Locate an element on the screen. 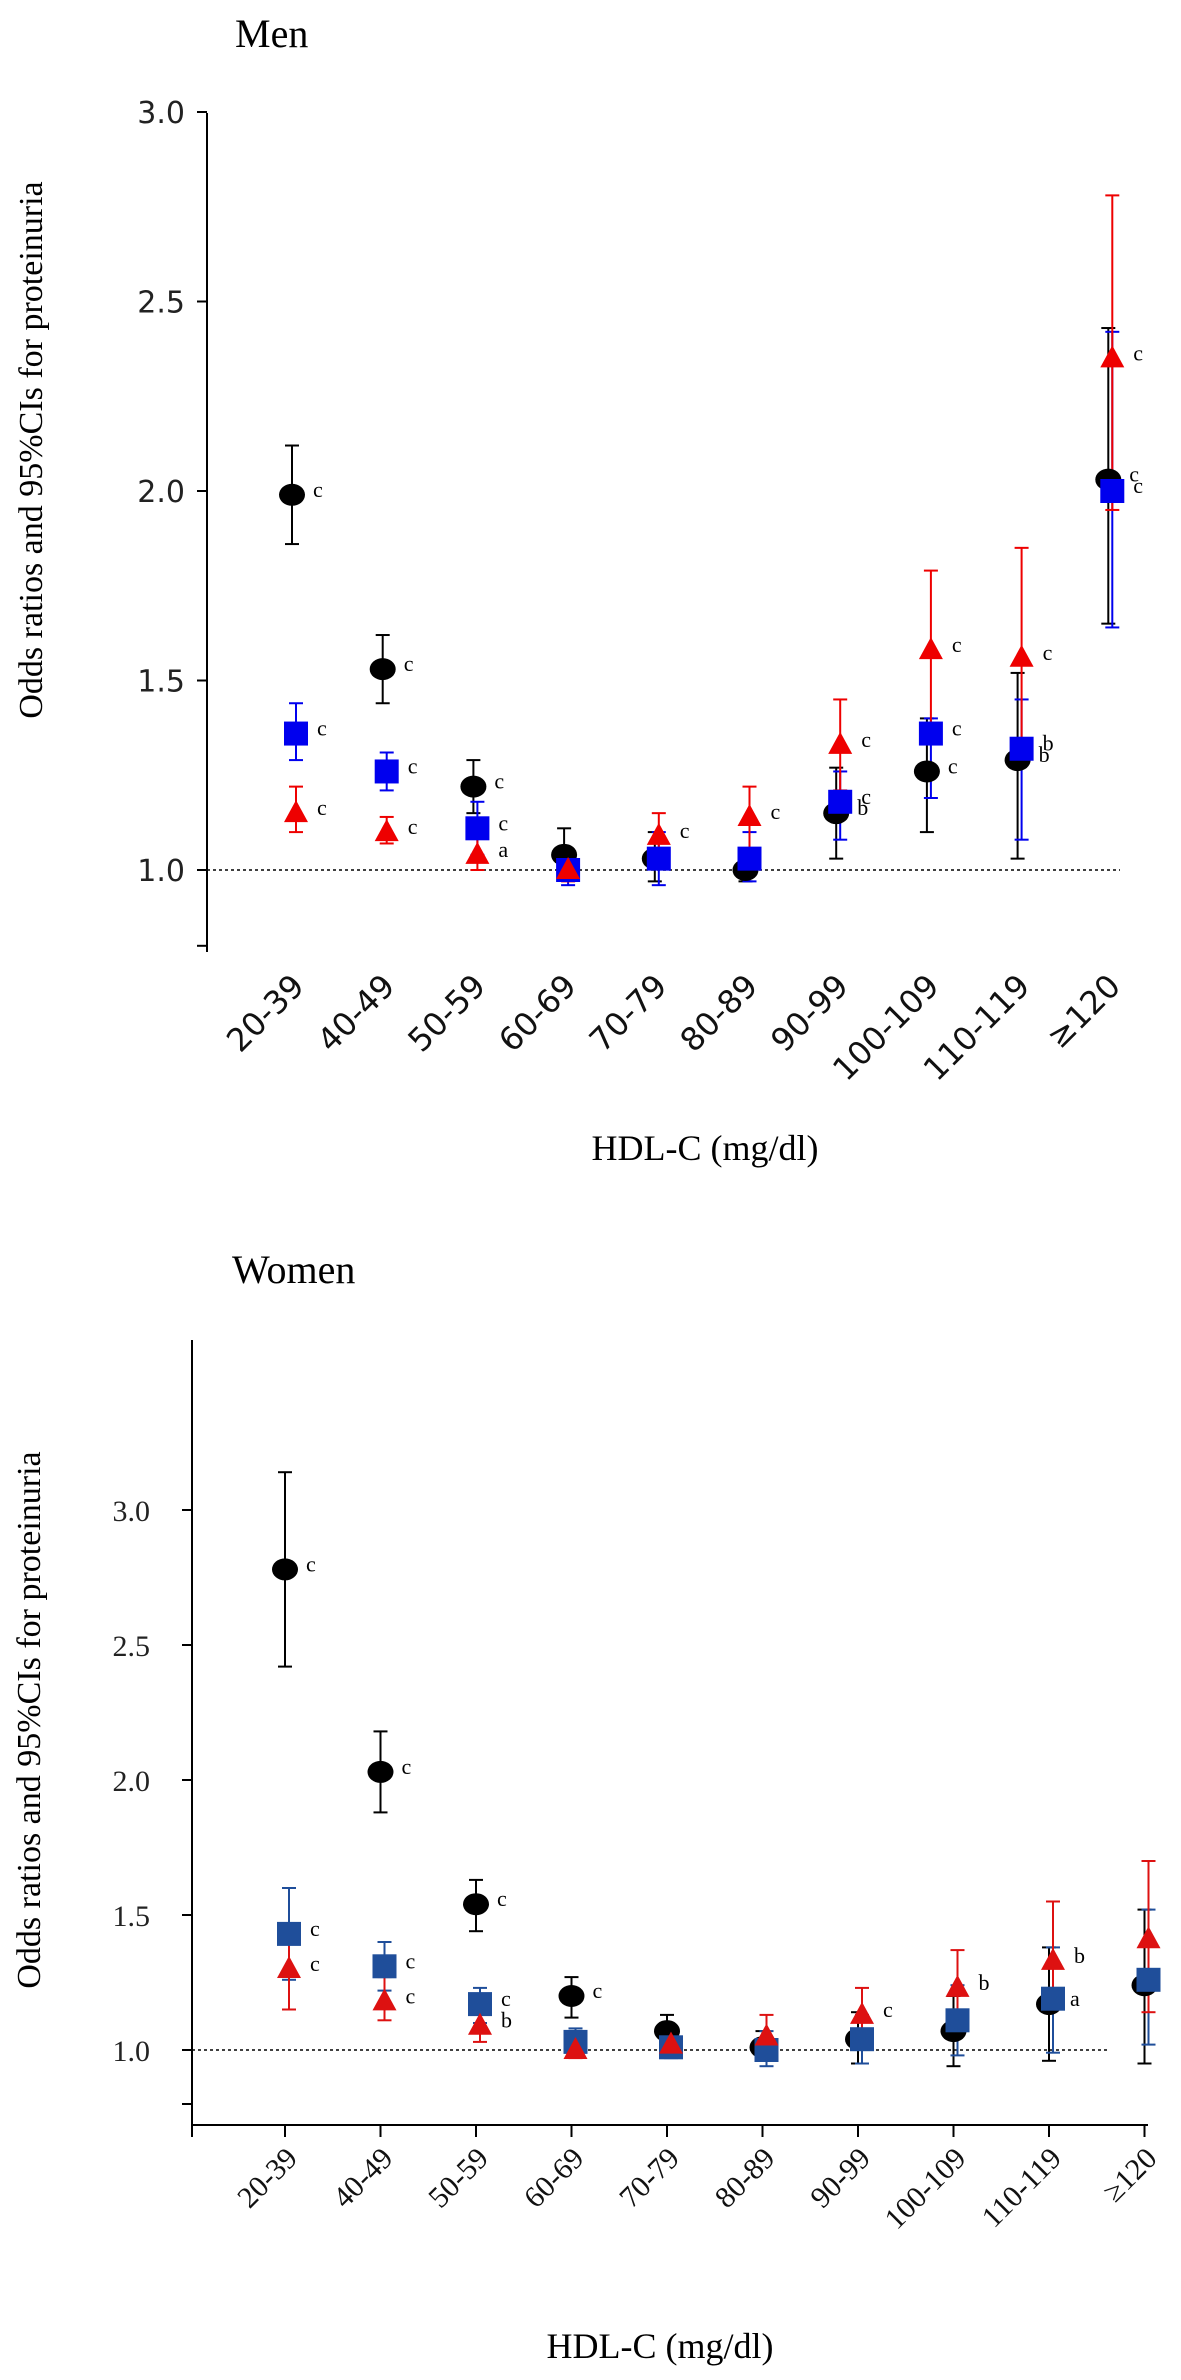  panel2-circle-significance-label: a is located at coordinates (1075, 1998).